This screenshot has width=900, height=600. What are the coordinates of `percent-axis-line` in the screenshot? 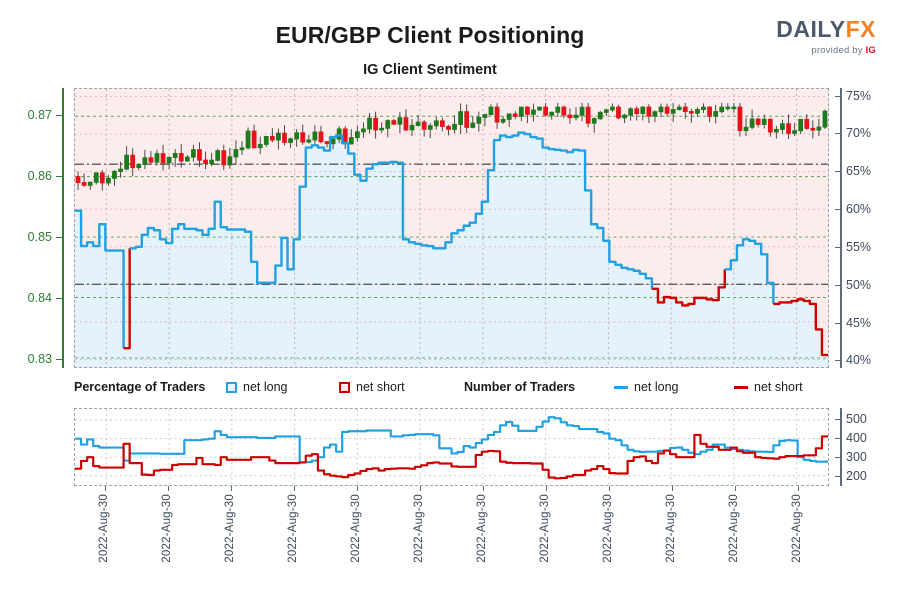 It's located at (841, 228).